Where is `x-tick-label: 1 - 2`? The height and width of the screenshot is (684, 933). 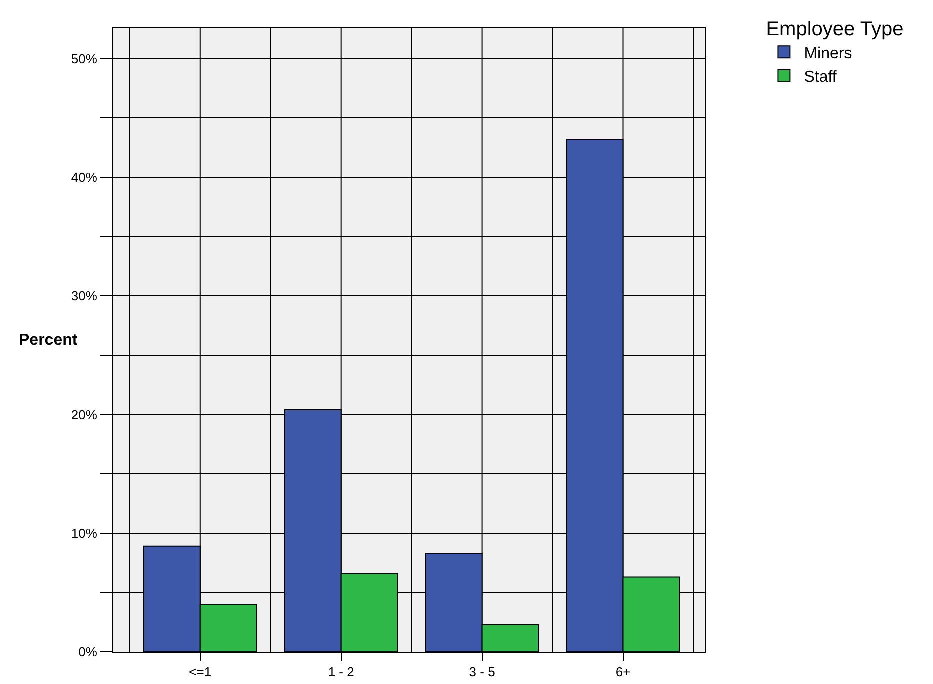 x-tick-label: 1 - 2 is located at coordinates (341, 672).